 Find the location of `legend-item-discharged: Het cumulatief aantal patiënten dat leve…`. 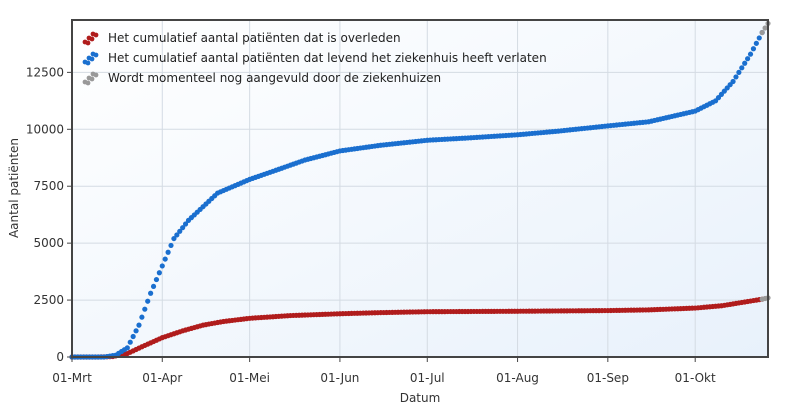

legend-item-discharged: Het cumulatief aantal patiënten dat leve… is located at coordinates (314, 58).